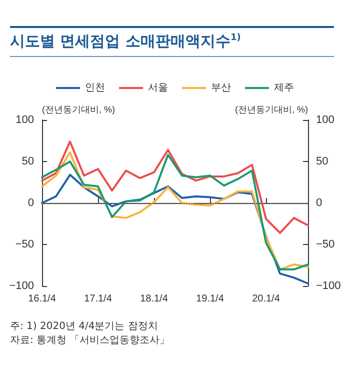 Image resolution: width=350 pixels, height=382 pixels. Describe the element at coordinates (28, 162) in the screenshot. I see `y-tick-label: 50` at that location.